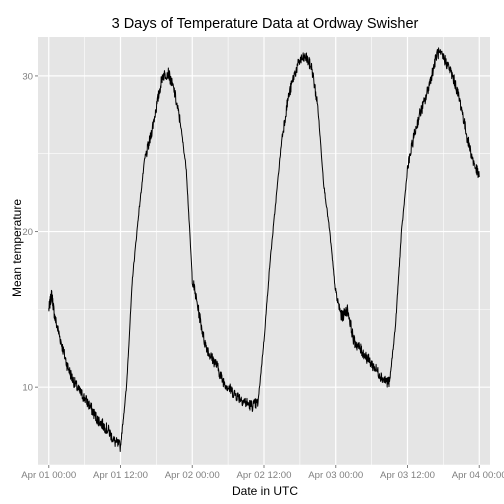  What do you see at coordinates (27, 232) in the screenshot?
I see `y-tick-label: 20` at bounding box center [27, 232].